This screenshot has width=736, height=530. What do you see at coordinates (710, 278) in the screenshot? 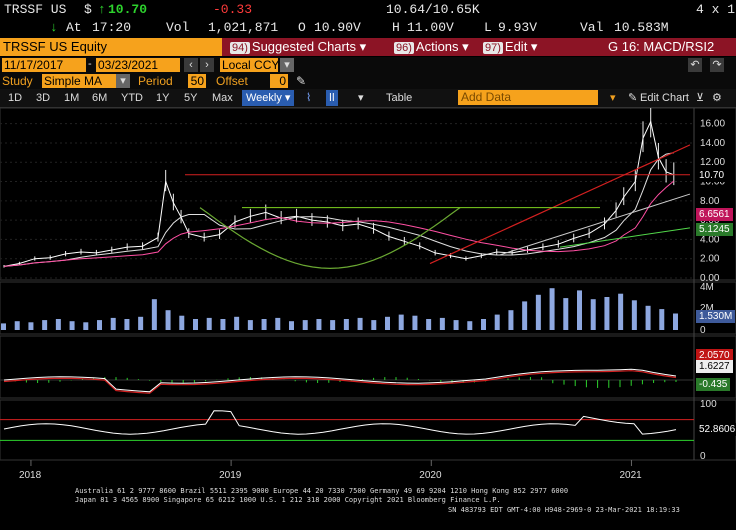
I see `price-tick-label: 0.00` at bounding box center [710, 278].